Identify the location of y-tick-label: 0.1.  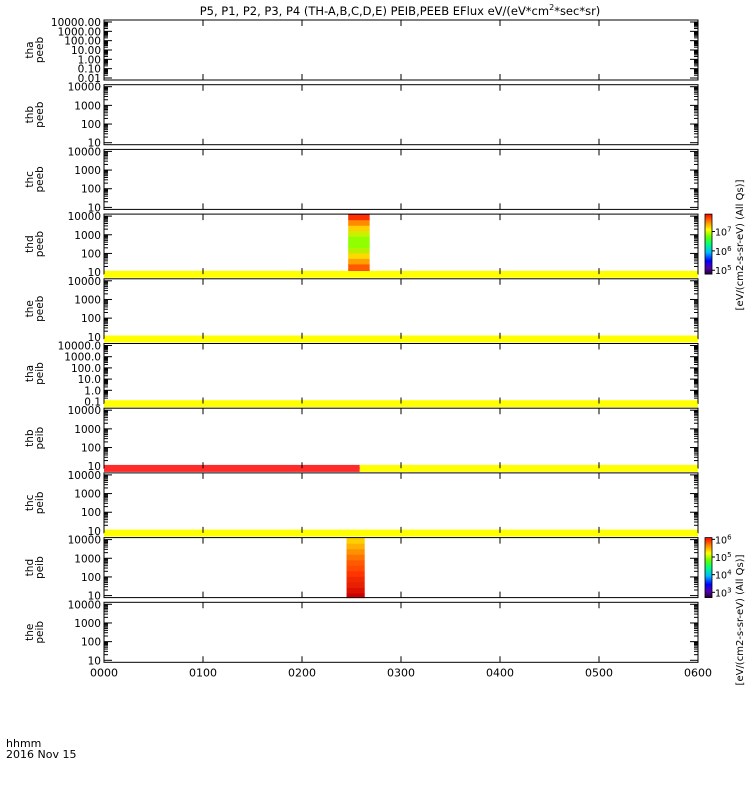
(92, 403).